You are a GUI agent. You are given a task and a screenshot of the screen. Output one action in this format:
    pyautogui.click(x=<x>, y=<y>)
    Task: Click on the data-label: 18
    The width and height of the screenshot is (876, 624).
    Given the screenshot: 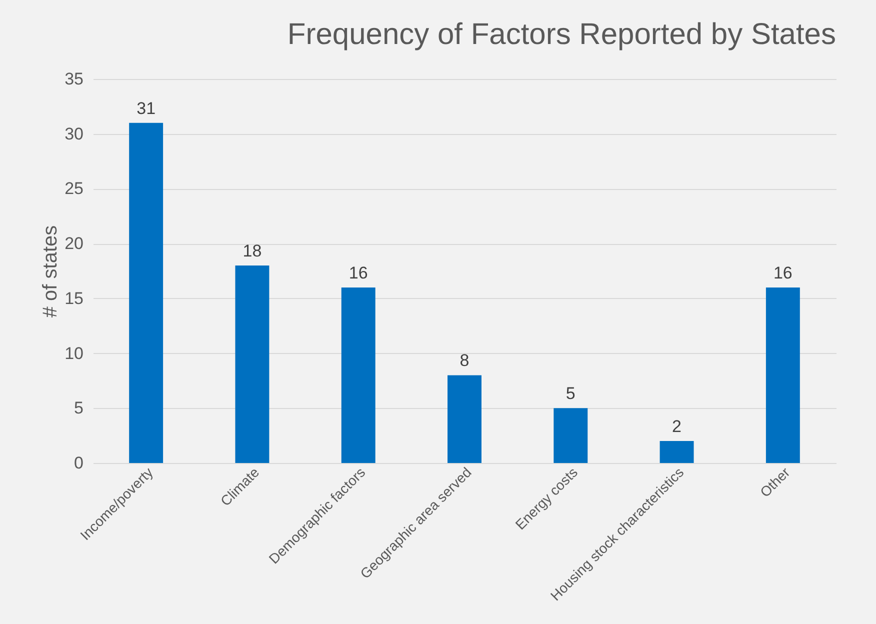 What is the action you would take?
    pyautogui.click(x=252, y=251)
    